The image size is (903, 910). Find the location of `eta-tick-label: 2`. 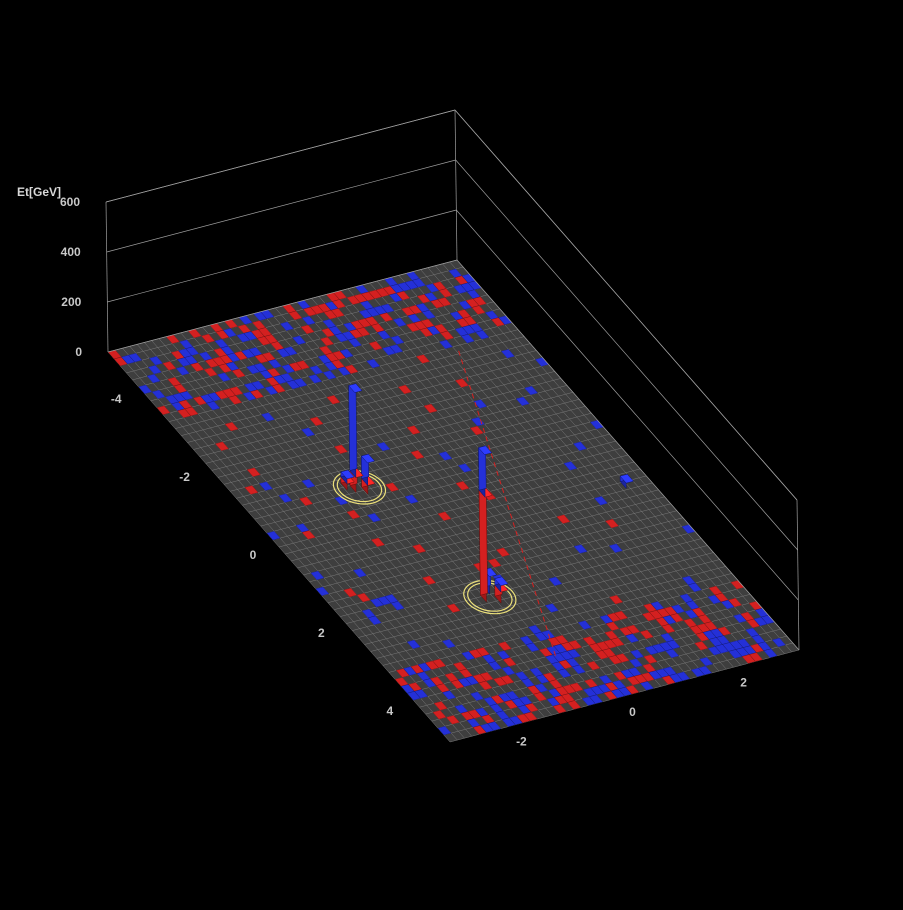

eta-tick-label: 2 is located at coordinates (321, 633).